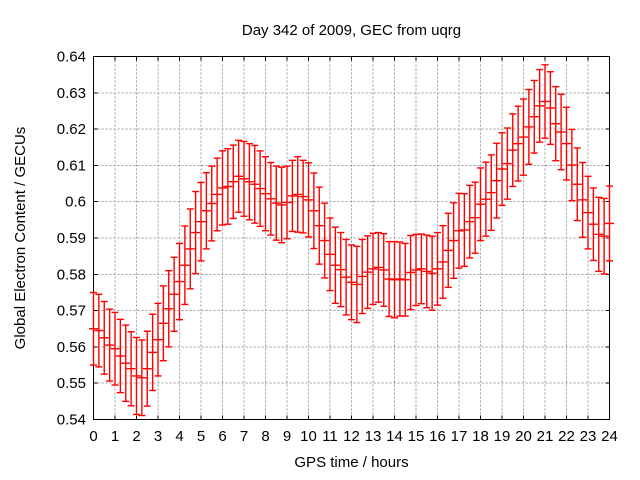  What do you see at coordinates (179, 436) in the screenshot?
I see `x-tick-label: 4` at bounding box center [179, 436].